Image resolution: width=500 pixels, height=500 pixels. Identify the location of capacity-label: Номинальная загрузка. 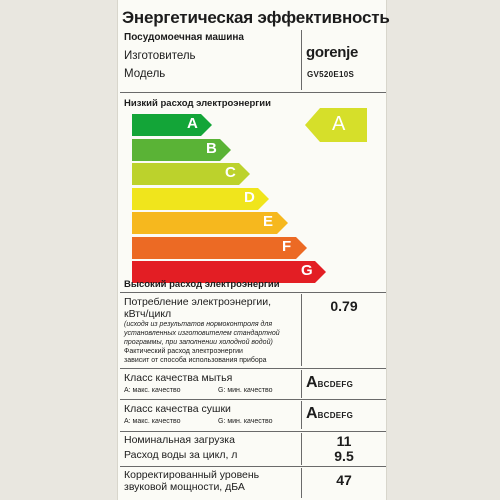
(179, 440).